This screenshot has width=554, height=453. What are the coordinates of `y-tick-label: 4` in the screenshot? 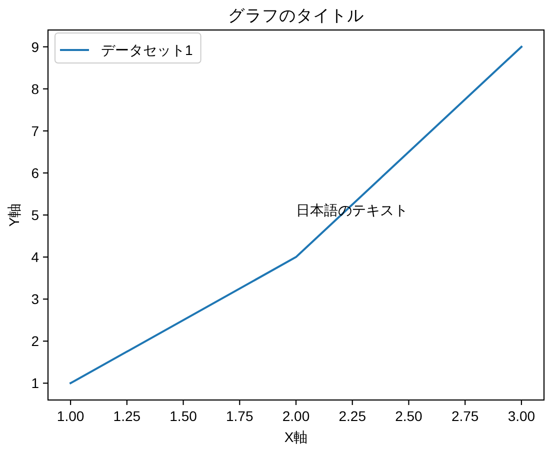 It's located at (35, 257).